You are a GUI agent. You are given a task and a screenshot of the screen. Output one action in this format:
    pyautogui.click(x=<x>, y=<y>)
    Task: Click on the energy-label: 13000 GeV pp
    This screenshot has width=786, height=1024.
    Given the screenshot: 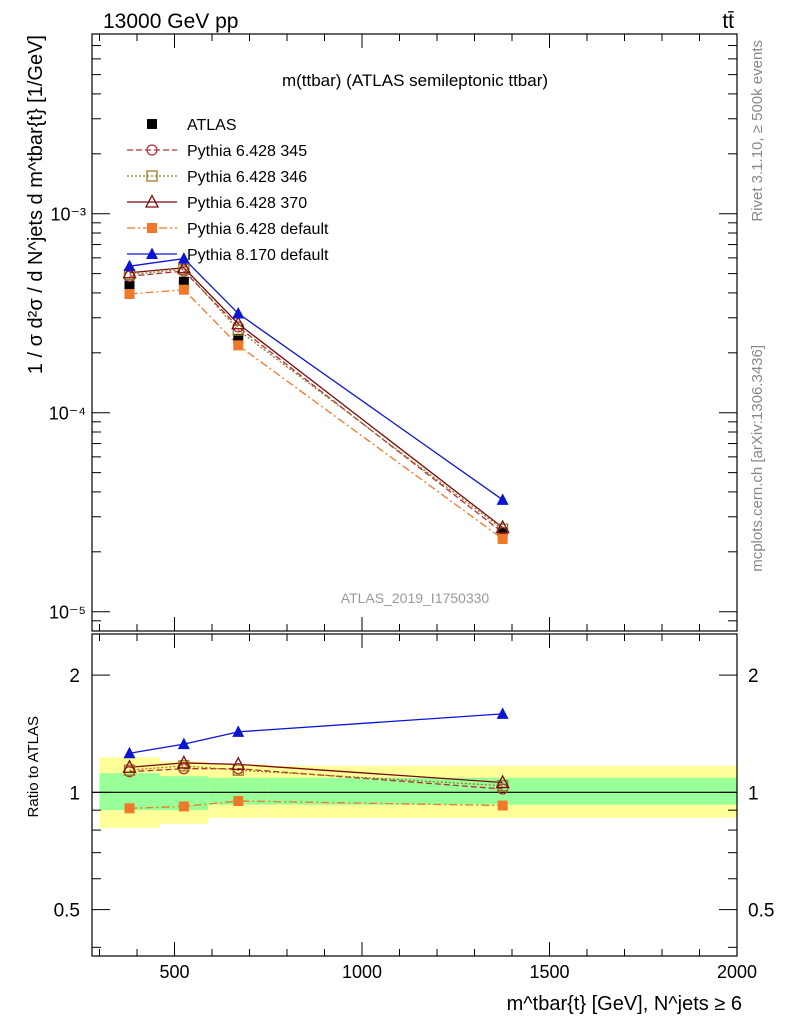 What is the action you would take?
    pyautogui.click(x=170, y=21)
    